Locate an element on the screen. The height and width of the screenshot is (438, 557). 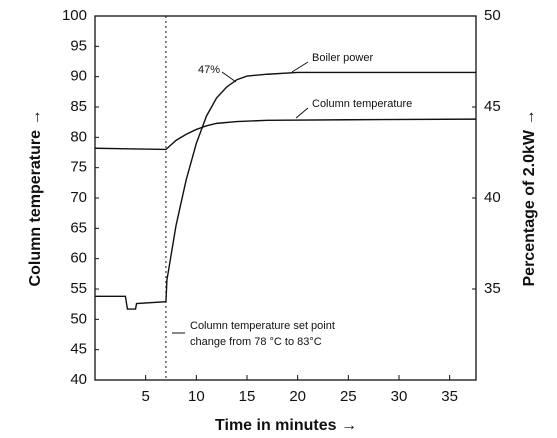
x-axis-label: Time in minutes → is located at coordinates (286, 425).